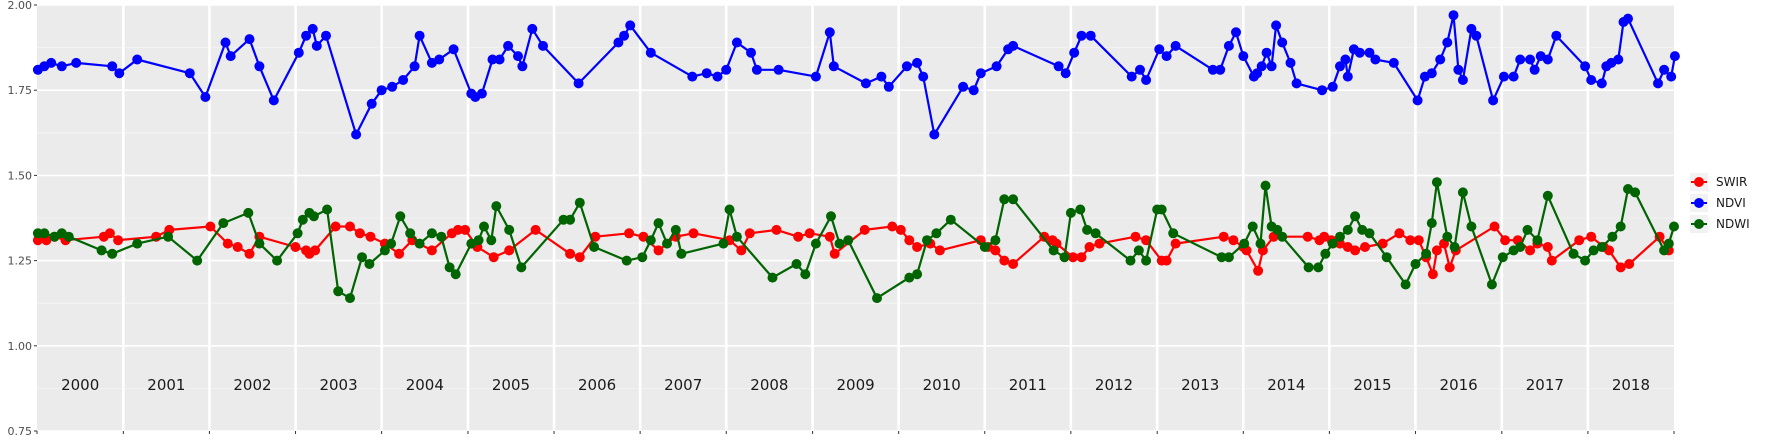 The width and height of the screenshot is (1773, 442). I want to click on y-axis: 0.75 1.00 1.25 1.50 1.75 2.00, so click(22, 219).